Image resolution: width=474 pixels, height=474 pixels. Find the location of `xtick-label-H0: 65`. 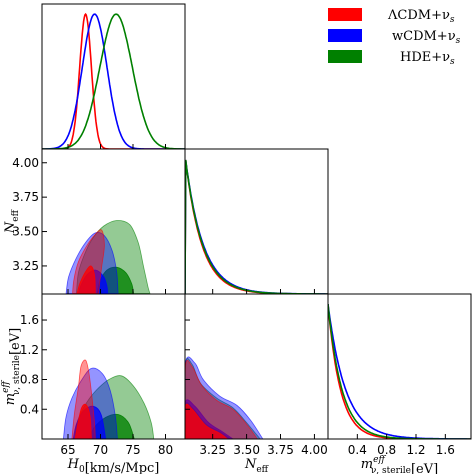

xtick-label-H0: 65 is located at coordinates (67, 450).